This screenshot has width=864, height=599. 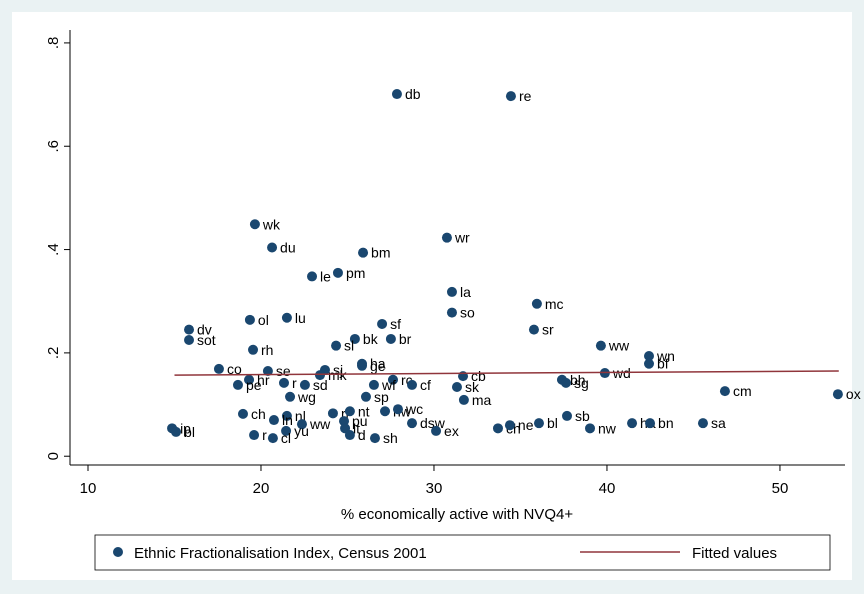 What do you see at coordinates (263, 380) in the screenshot?
I see `point-label: hr` at bounding box center [263, 380].